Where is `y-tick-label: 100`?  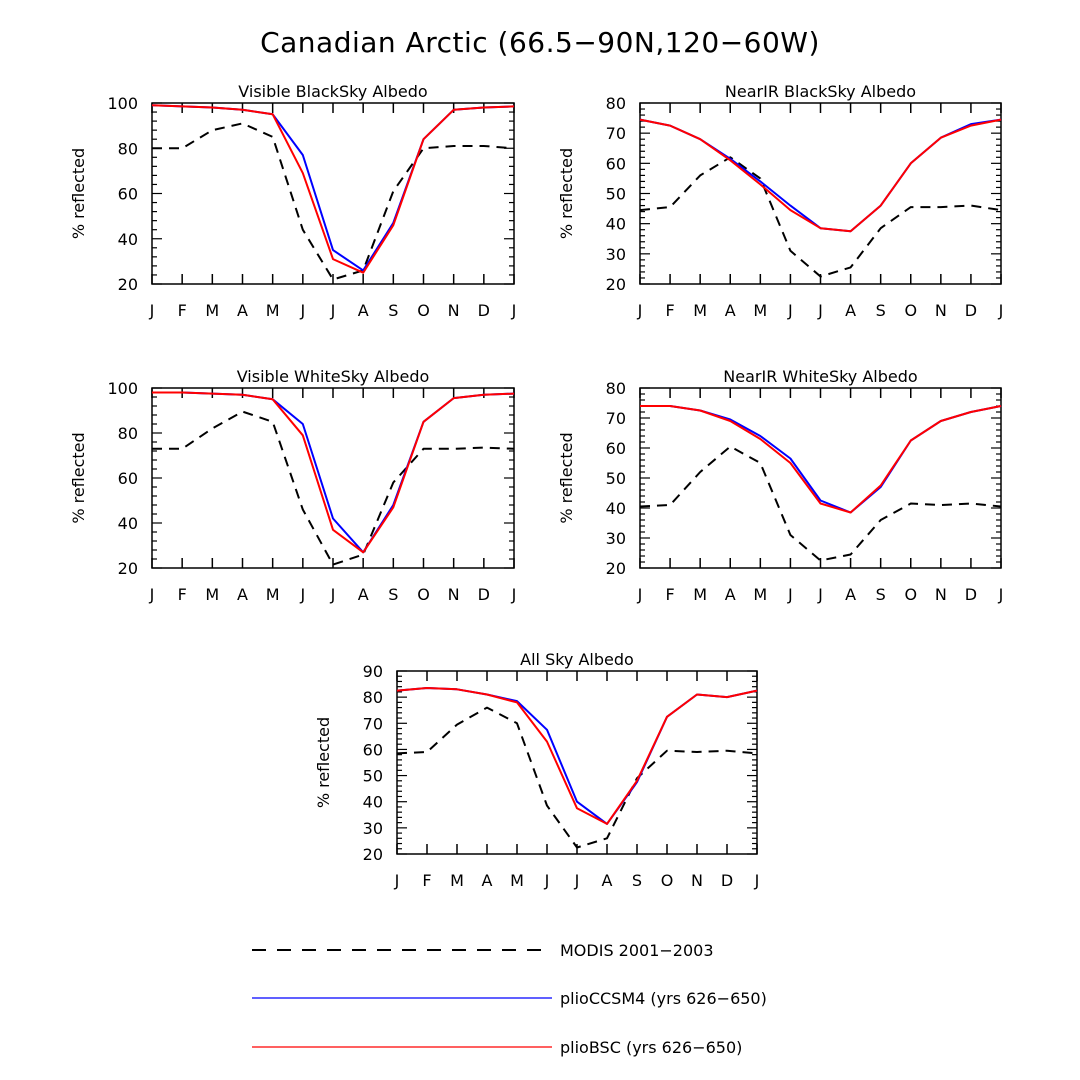
y-tick-label: 100 is located at coordinates (122, 388).